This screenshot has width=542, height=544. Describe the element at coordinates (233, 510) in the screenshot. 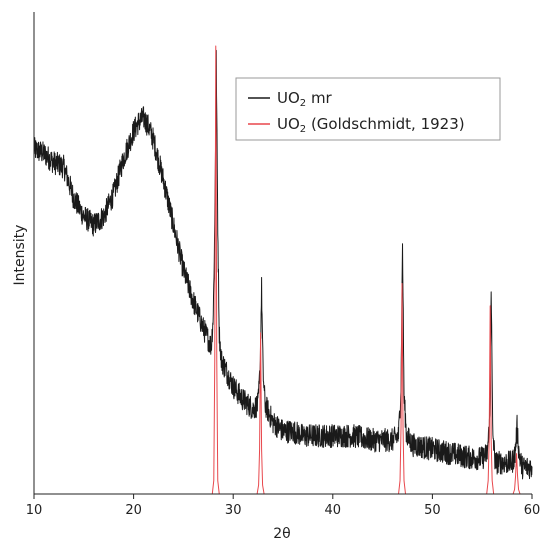

I see `x-tick-label-2: 30` at that location.